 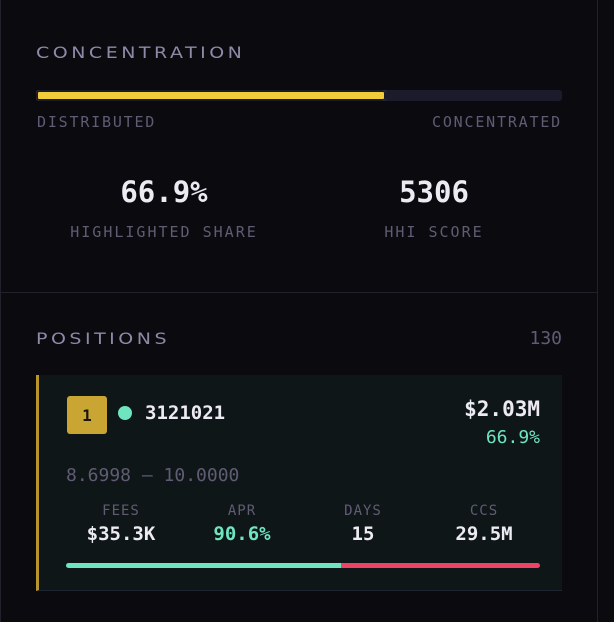 What do you see at coordinates (211, 95) in the screenshot?
I see `concentration-bar-fill` at bounding box center [211, 95].